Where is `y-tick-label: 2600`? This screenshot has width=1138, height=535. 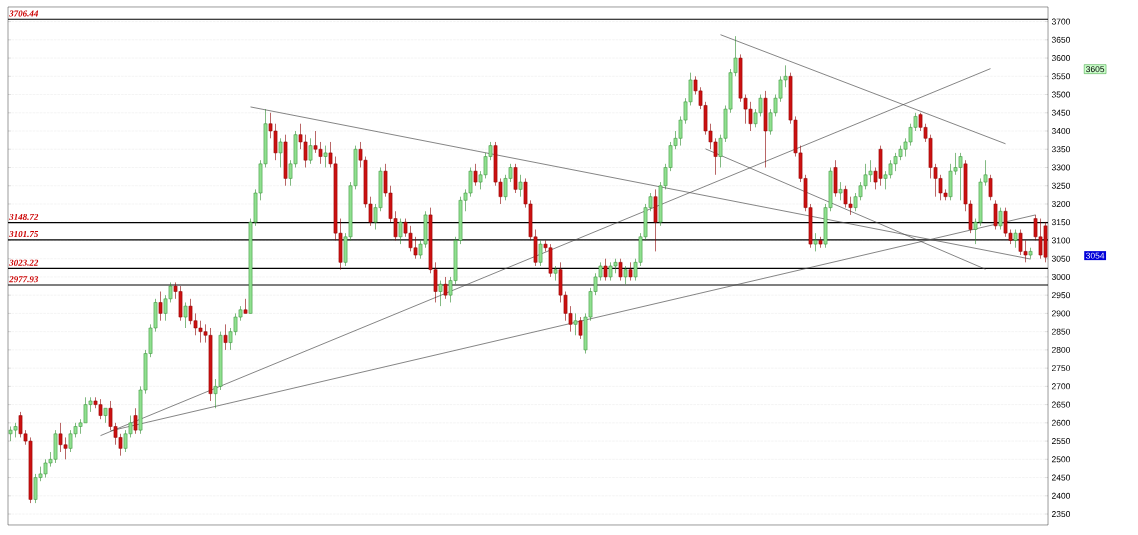
y-tick-label: 2600 is located at coordinates (1061, 422).